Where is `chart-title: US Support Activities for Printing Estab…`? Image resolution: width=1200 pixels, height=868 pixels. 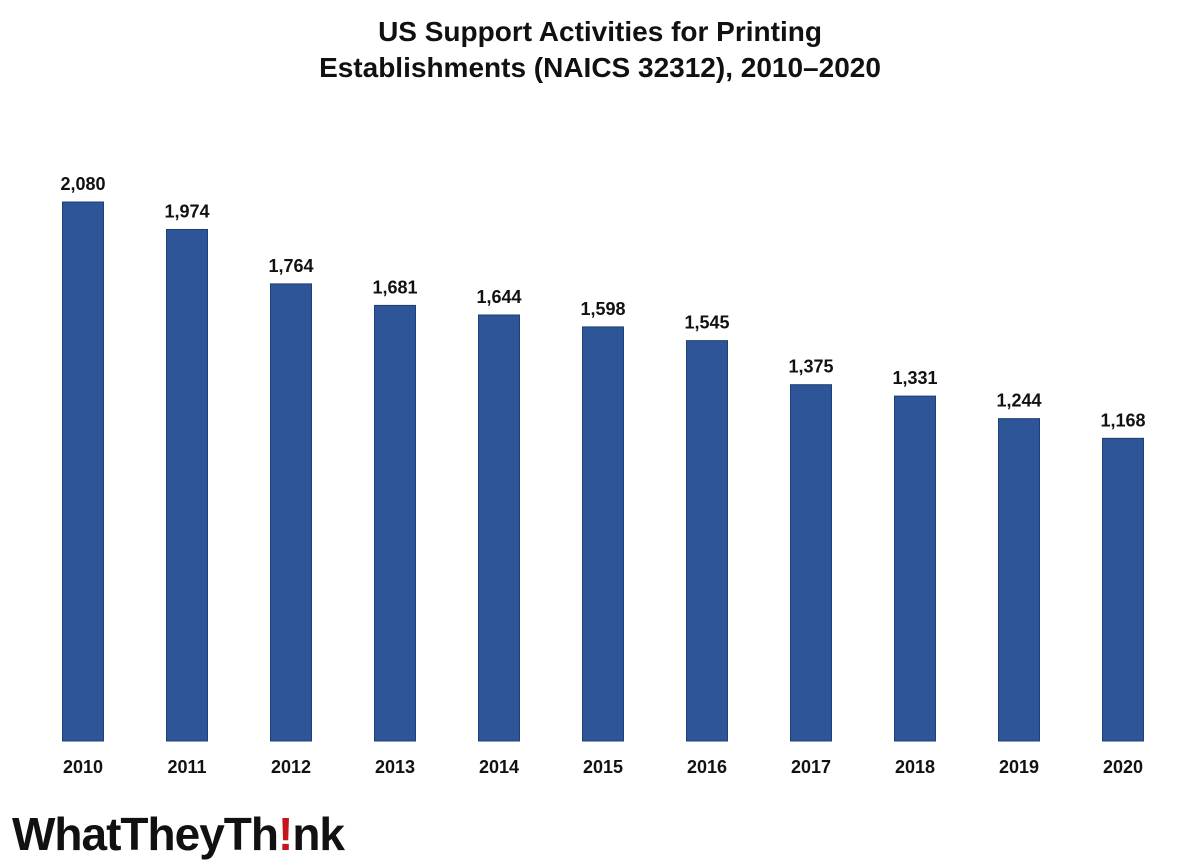 chart-title: US Support Activities for Printing Estab… is located at coordinates (600, 50).